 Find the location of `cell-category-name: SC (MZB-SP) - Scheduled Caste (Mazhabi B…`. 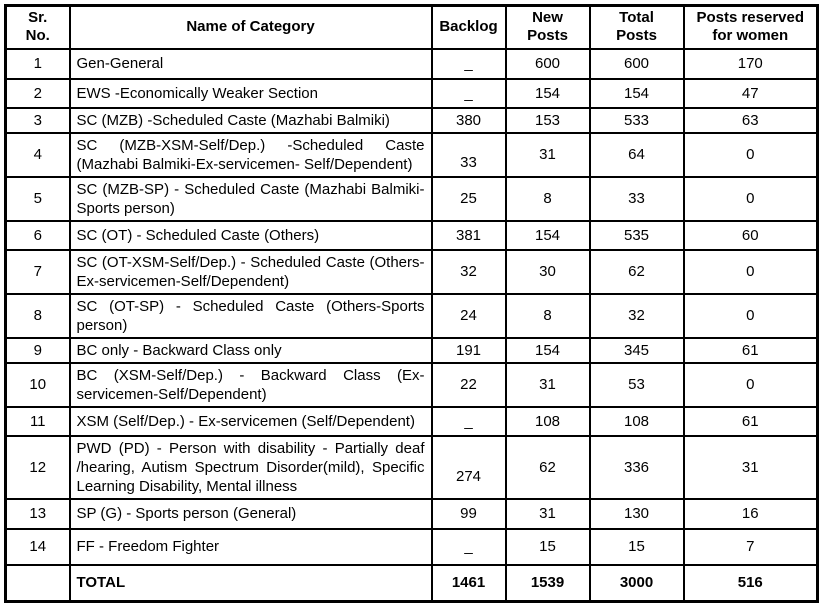

cell-category-name: SC (MZB-SP) - Scheduled Caste (Mazhabi B… is located at coordinates (250, 198).